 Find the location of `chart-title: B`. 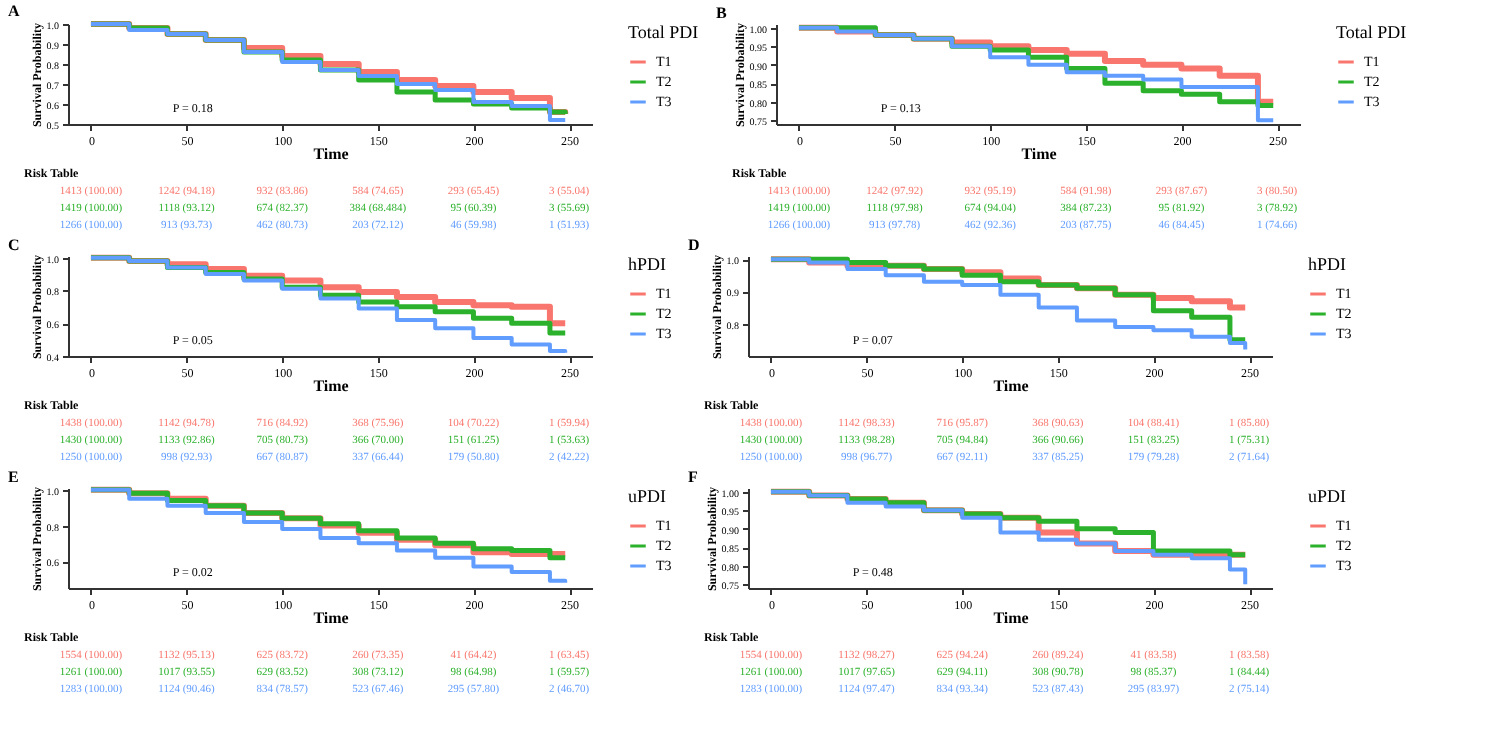

chart-title: B is located at coordinates (722, 12).